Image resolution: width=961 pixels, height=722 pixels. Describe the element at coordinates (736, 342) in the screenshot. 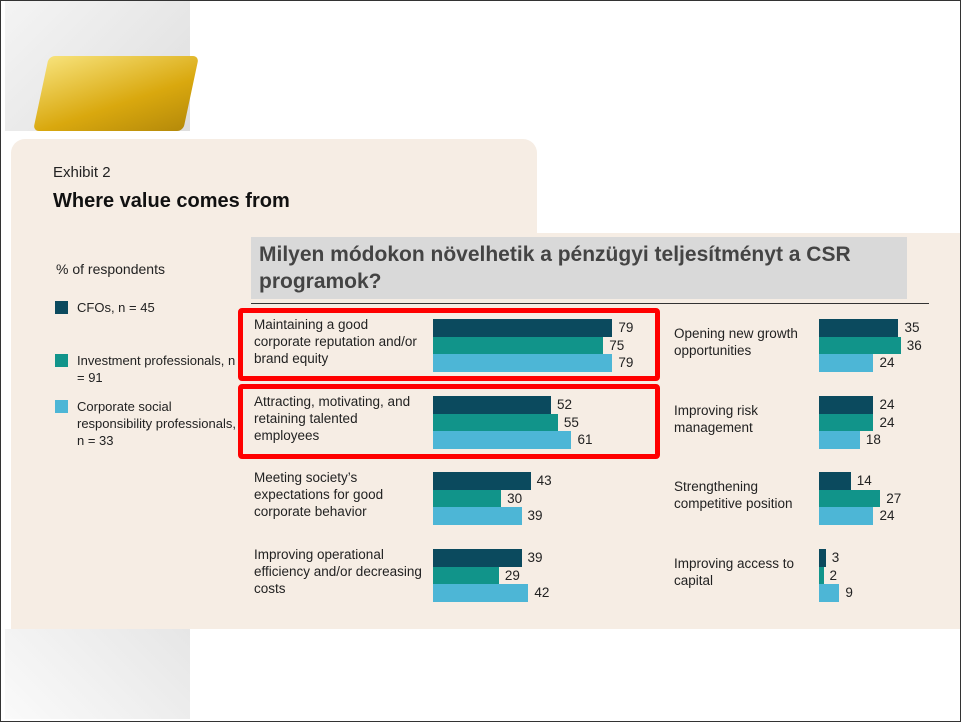

I see `category-label: Opening new growth opportunities` at that location.